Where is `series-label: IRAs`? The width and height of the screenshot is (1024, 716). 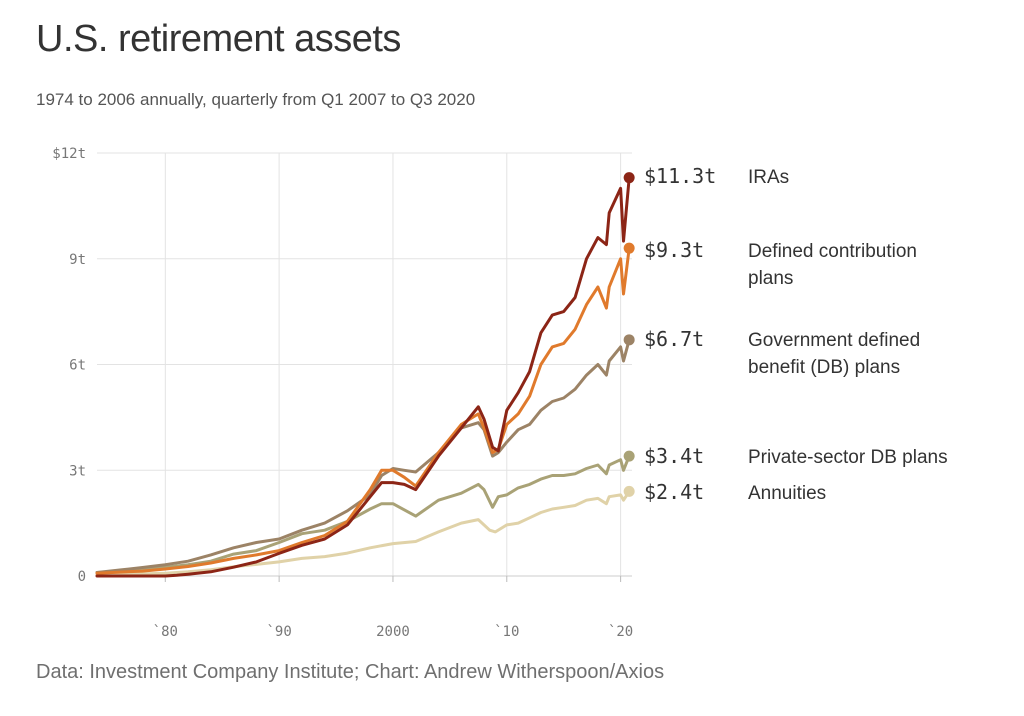
series-label: IRAs is located at coordinates (768, 177).